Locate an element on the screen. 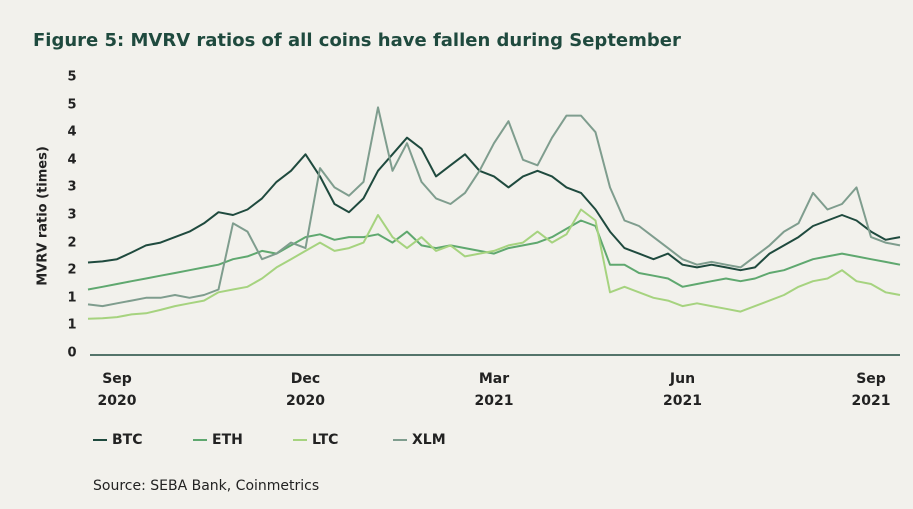 This screenshot has width=913, height=509. x-tick-label: Jun 2021 is located at coordinates (682, 390).